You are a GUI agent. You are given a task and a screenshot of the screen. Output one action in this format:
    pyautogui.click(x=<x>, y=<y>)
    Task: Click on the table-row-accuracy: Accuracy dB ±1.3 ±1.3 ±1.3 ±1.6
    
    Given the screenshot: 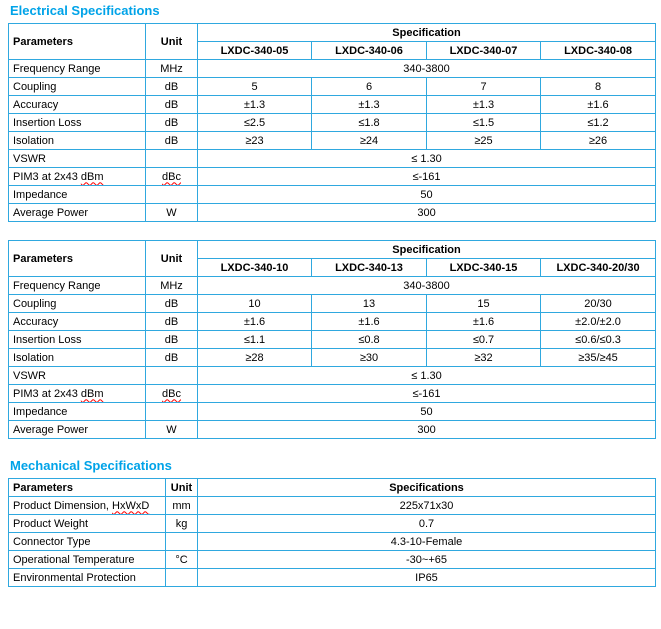 What is the action you would take?
    pyautogui.click(x=332, y=104)
    